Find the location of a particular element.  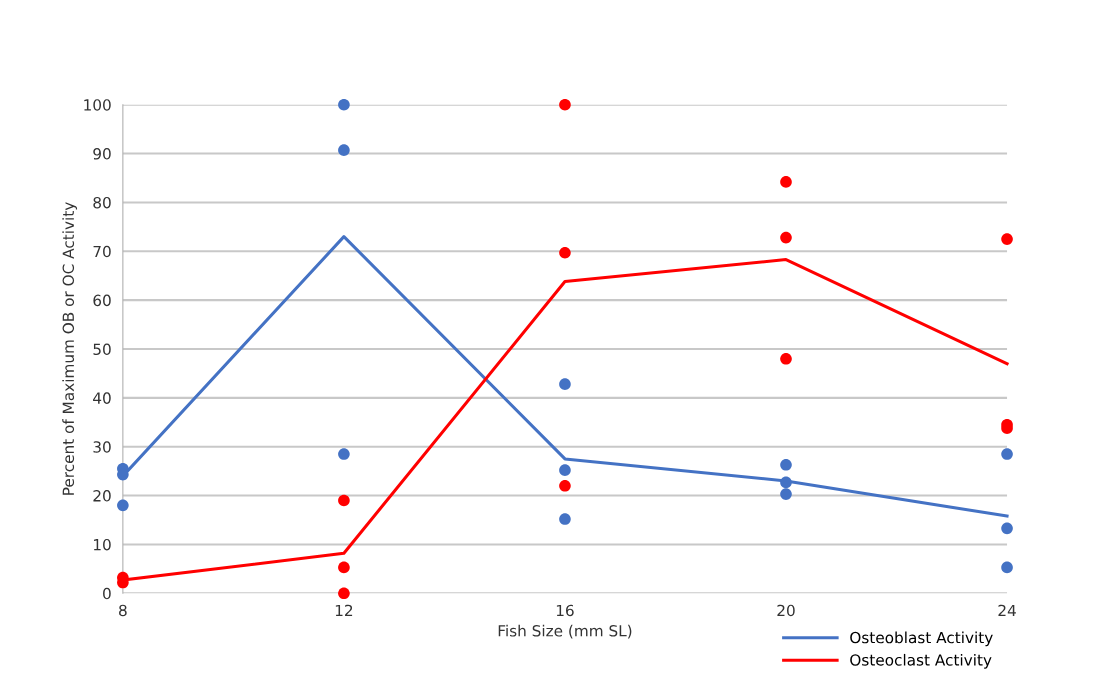

y-tick-label: 0 is located at coordinates (107, 593).